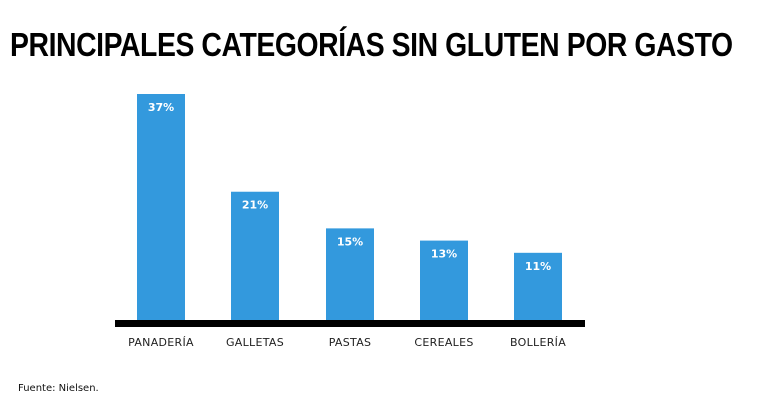 The width and height of the screenshot is (770, 407). I want to click on value-label: 11%, so click(538, 266).